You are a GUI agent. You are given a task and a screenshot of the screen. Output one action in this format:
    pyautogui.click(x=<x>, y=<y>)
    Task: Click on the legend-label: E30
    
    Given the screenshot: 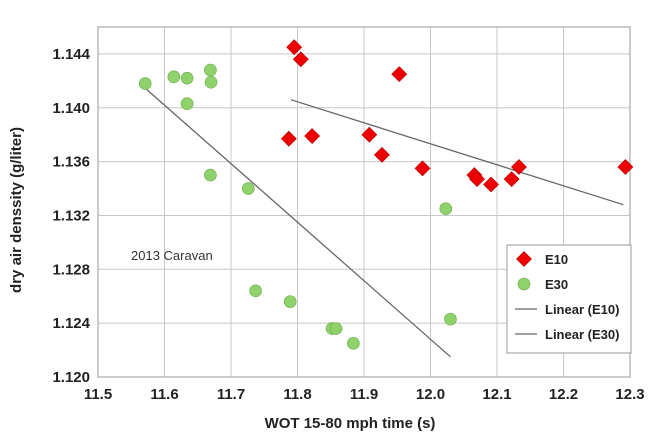 What is the action you would take?
    pyautogui.click(x=556, y=284)
    